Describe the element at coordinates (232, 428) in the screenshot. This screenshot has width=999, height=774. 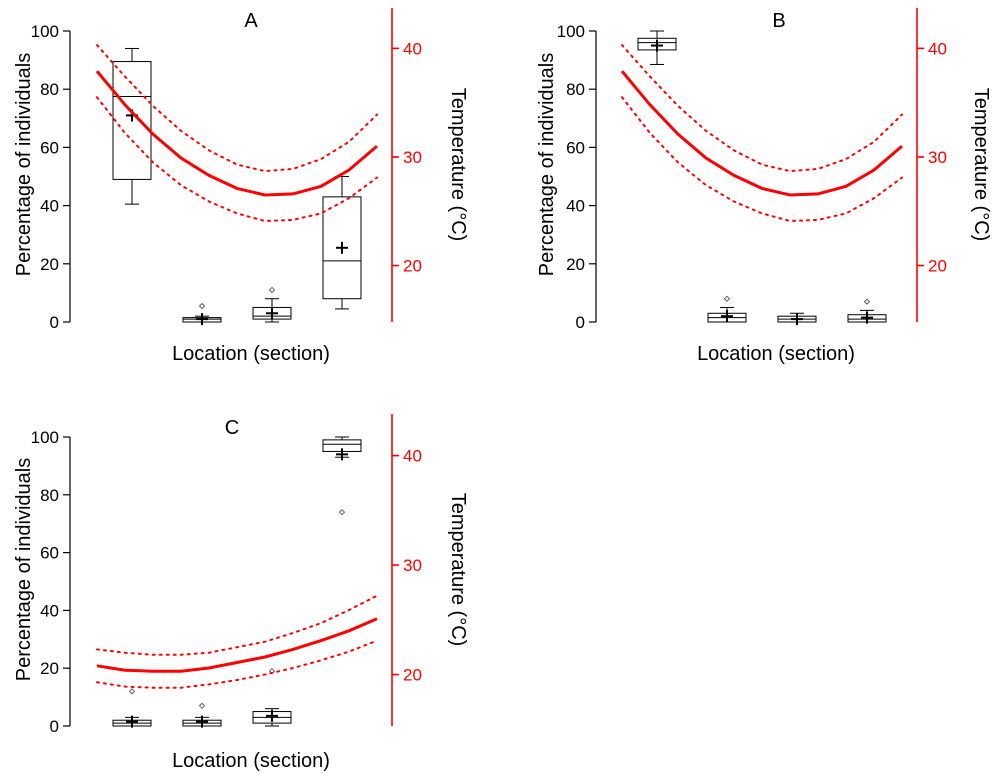
I see `panel-label: C` at that location.